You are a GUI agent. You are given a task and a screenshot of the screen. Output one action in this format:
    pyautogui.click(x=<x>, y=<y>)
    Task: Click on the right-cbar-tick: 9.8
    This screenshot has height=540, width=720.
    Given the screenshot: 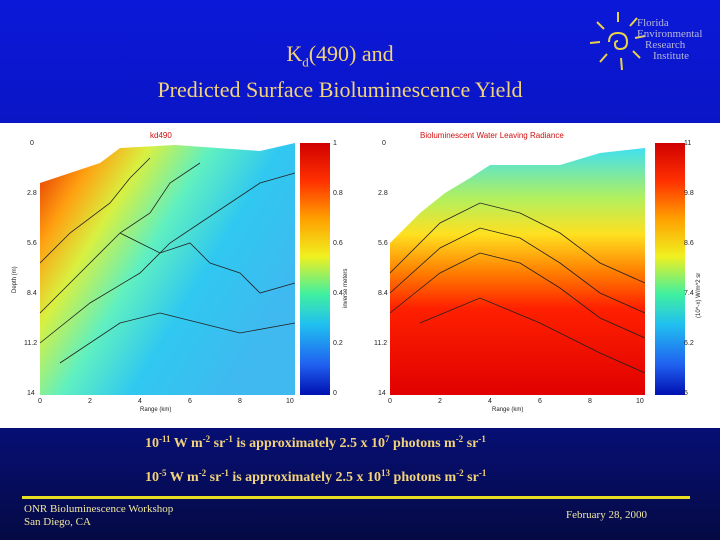 What is the action you would take?
    pyautogui.click(x=689, y=193)
    